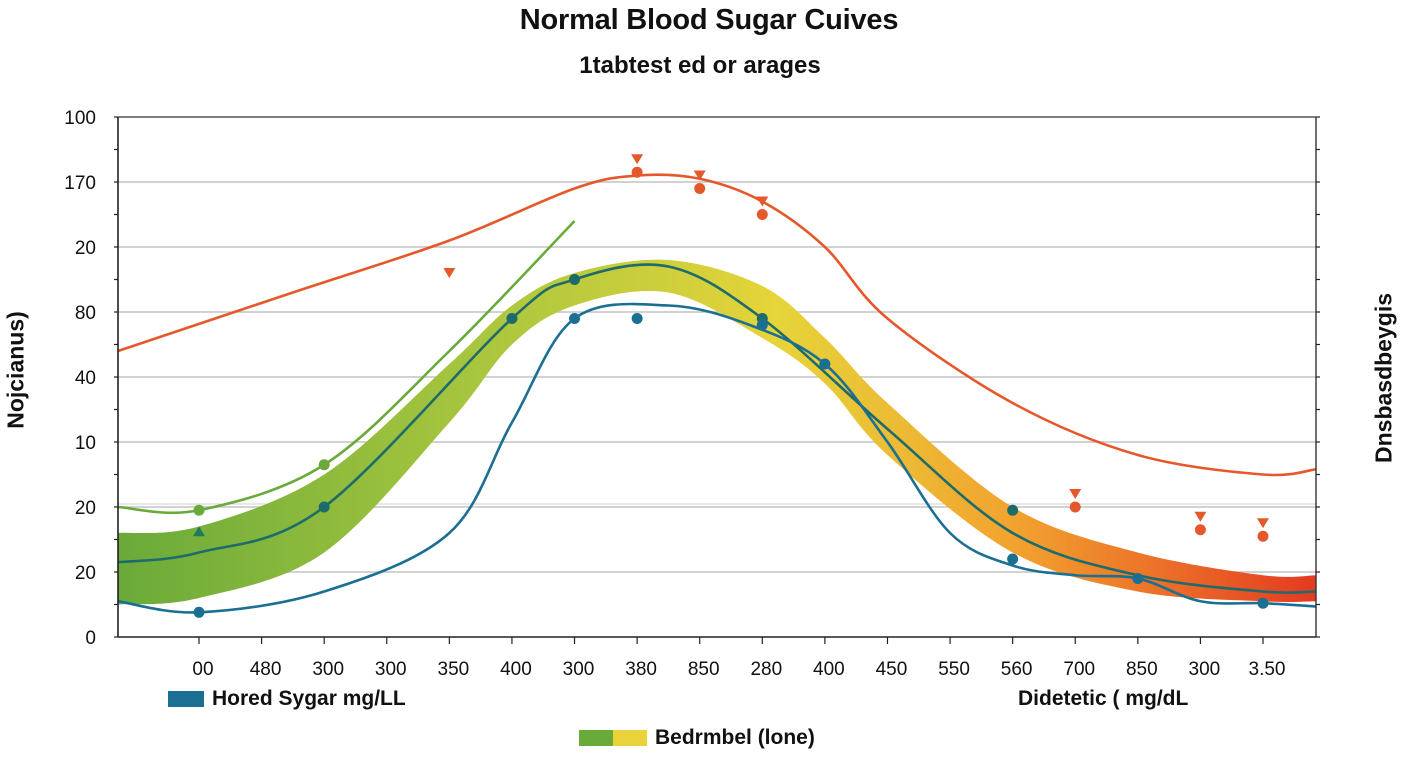 Image resolution: width=1408 pixels, height=768 pixels. Describe the element at coordinates (954, 669) in the screenshot. I see `x-tick-label: 550` at that location.